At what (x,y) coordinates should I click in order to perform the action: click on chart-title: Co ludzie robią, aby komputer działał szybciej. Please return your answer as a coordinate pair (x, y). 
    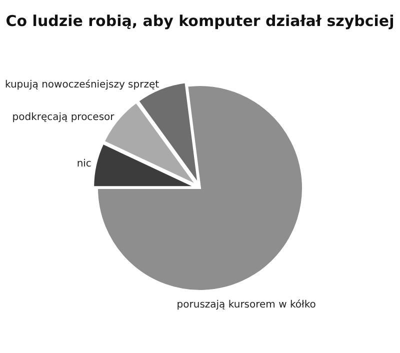
    Looking at the image, I should click on (200, 21).